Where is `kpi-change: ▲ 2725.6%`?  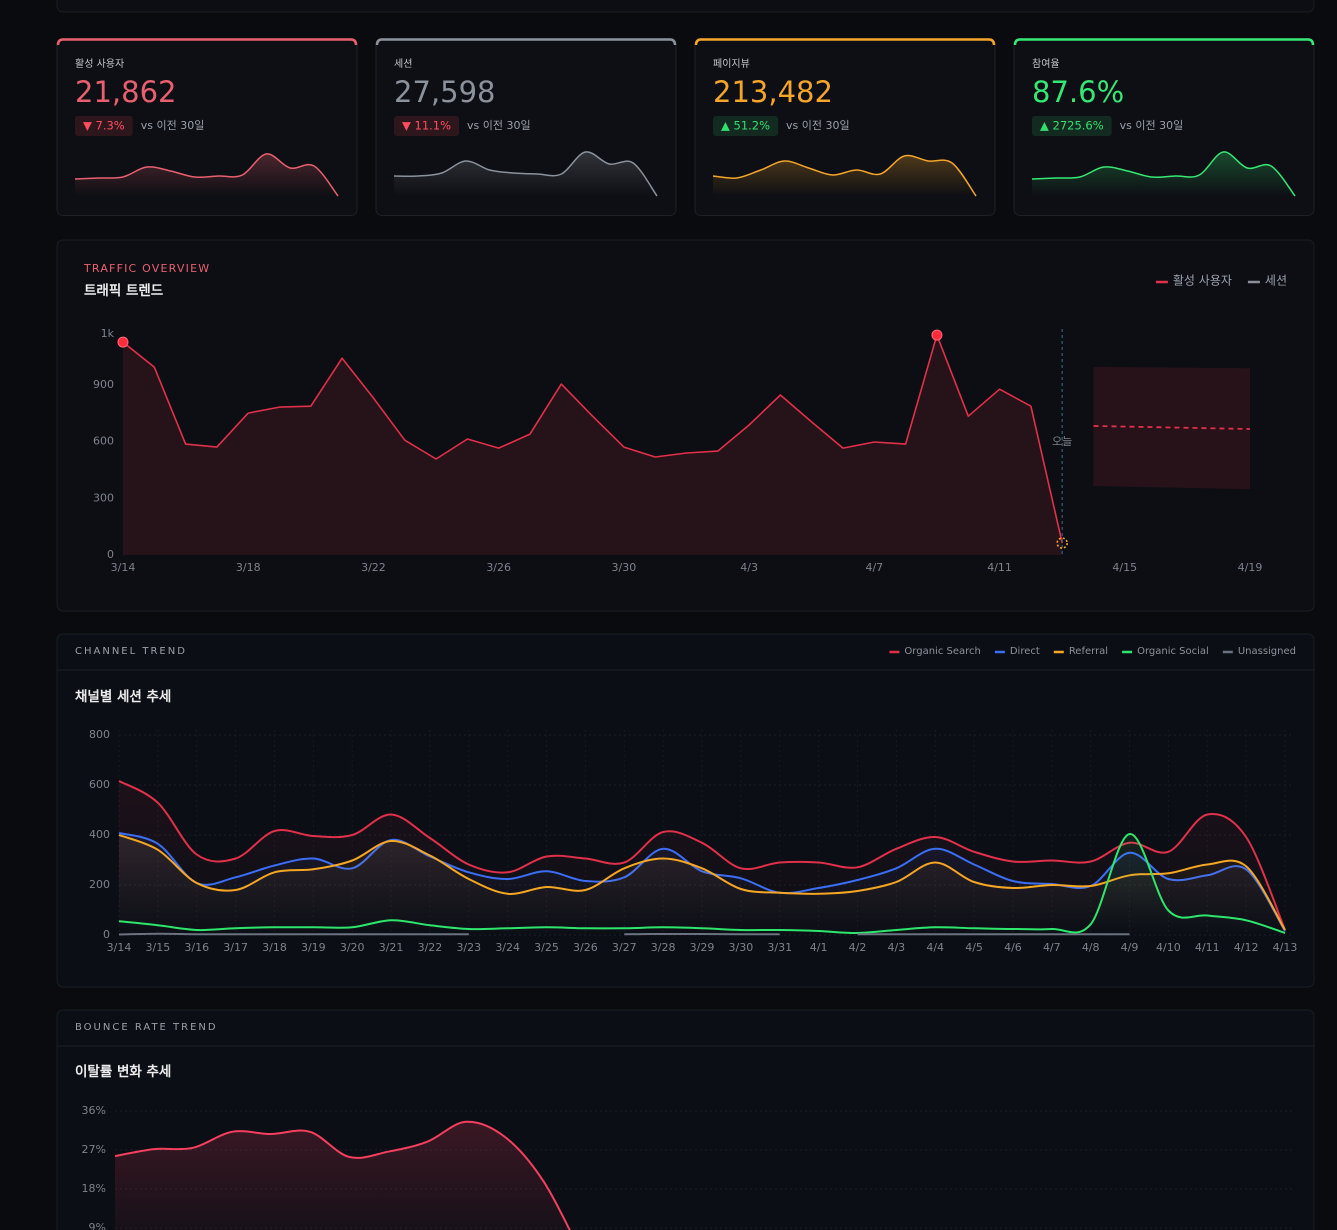
kpi-change: ▲ 2725.6% is located at coordinates (1072, 126).